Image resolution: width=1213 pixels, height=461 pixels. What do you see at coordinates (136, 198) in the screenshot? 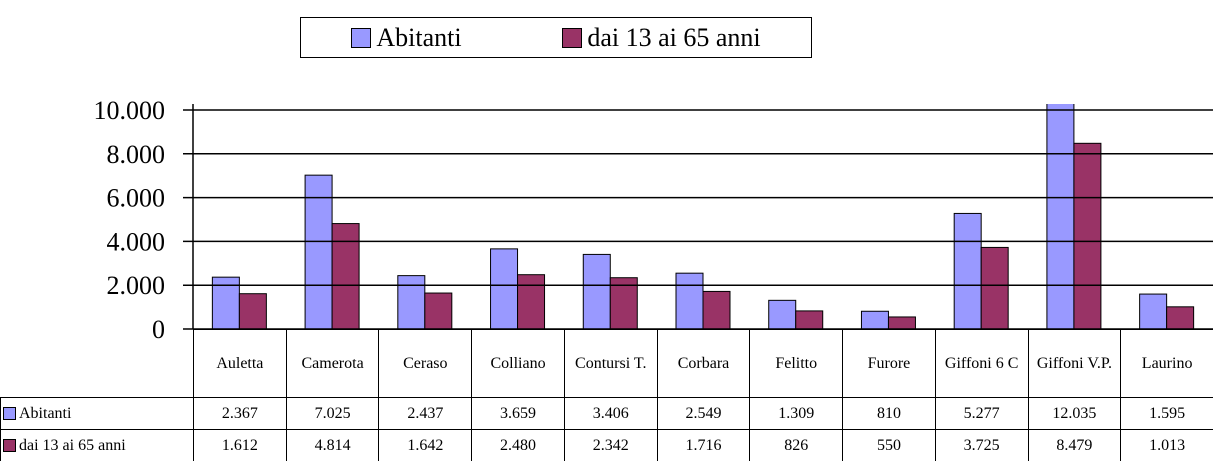
I see `y-tick-label: 6.000` at bounding box center [136, 198].